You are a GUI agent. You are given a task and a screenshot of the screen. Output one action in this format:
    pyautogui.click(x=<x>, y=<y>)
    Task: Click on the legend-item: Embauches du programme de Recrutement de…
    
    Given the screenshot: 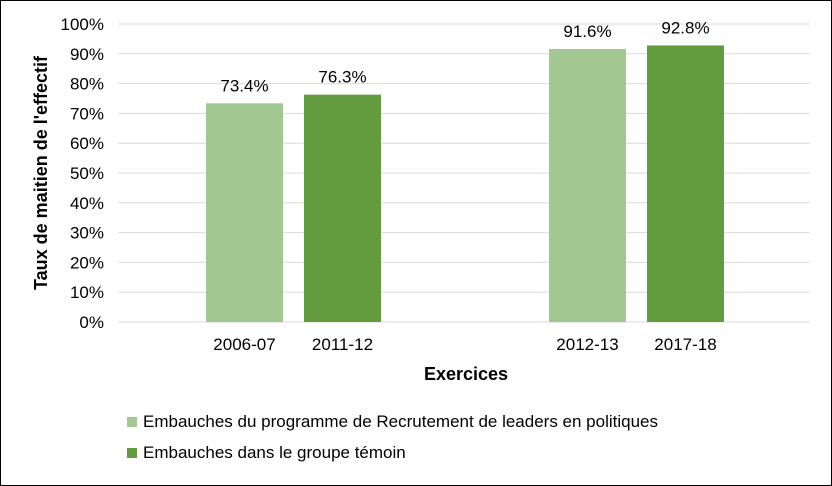 What is the action you would take?
    pyautogui.click(x=392, y=422)
    